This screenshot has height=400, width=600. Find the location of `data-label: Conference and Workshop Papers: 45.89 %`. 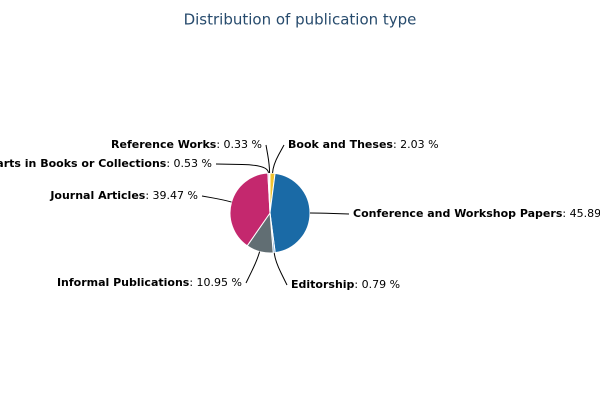

data-label: Conference and Workshop Papers: 45.89 % is located at coordinates (476, 213).